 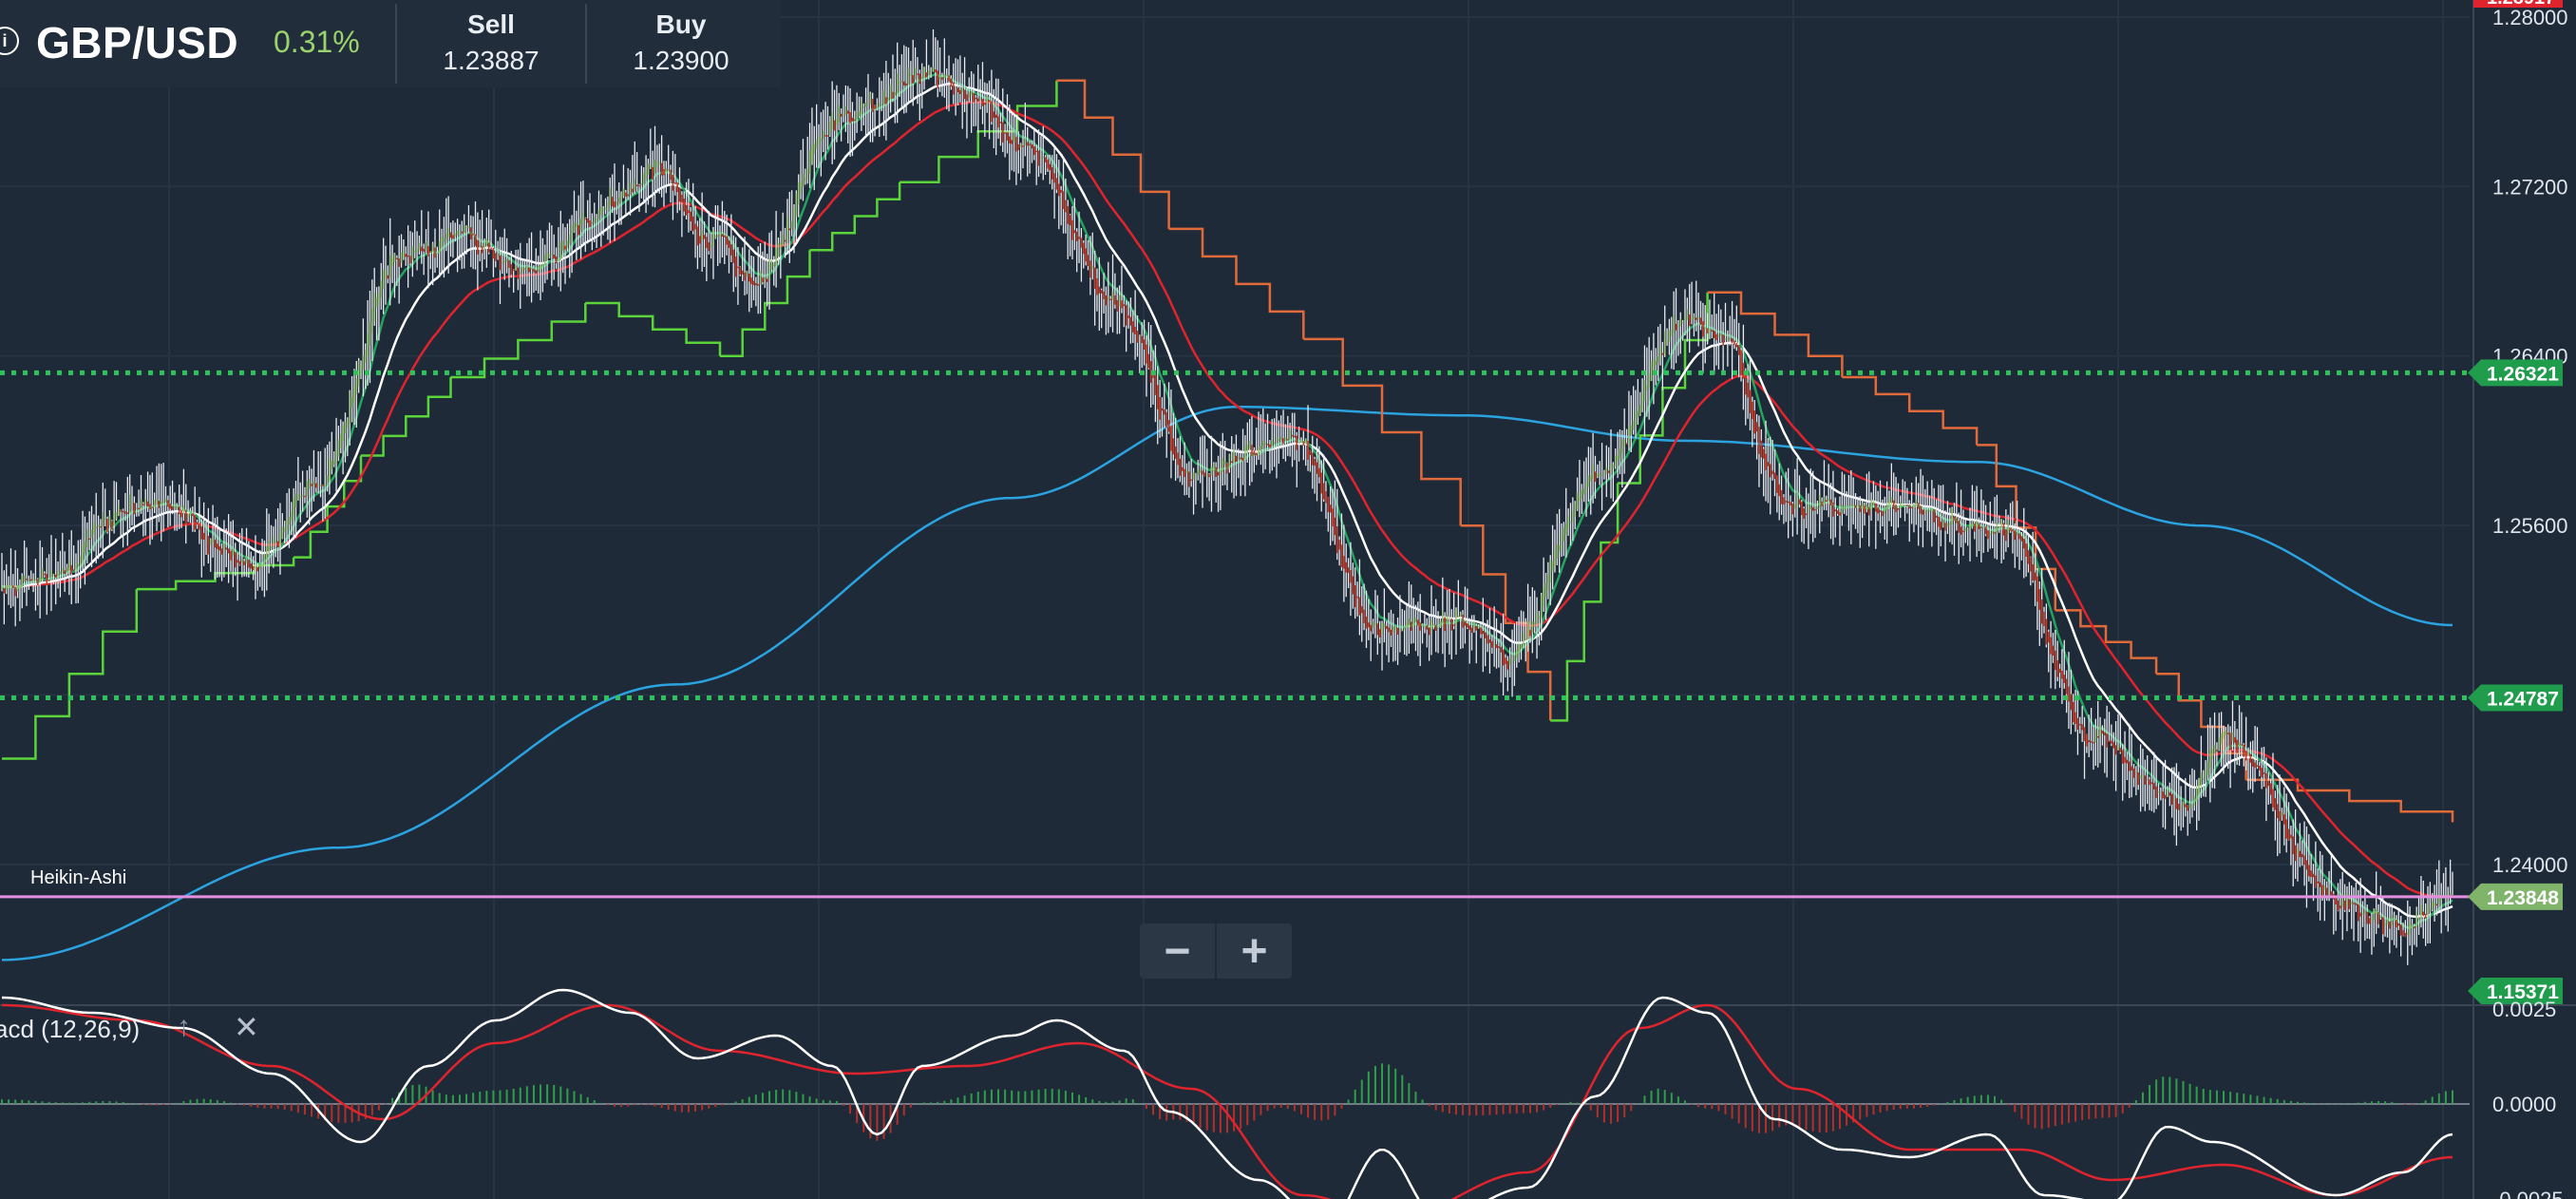 I want to click on info-icon: i, so click(x=9, y=41).